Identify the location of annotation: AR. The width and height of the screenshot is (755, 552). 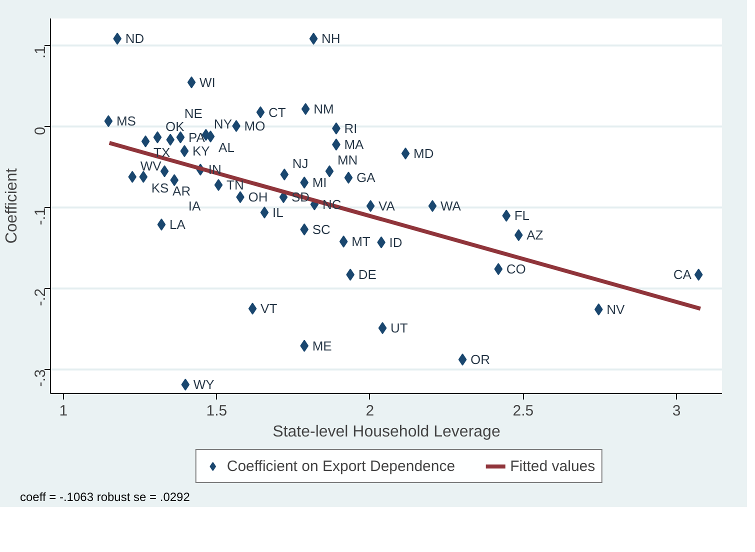
(181, 191).